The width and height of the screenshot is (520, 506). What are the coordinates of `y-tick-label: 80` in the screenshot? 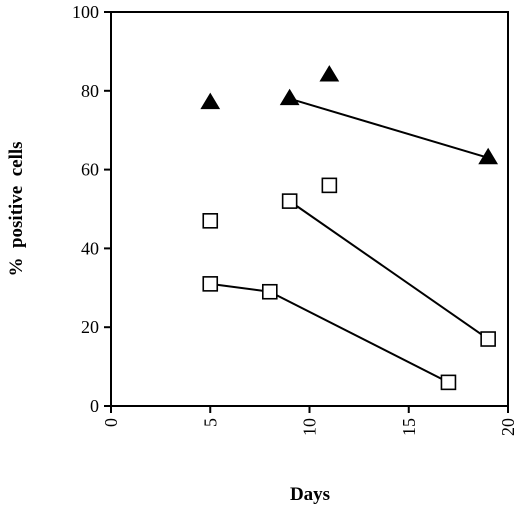 It's located at (90, 91).